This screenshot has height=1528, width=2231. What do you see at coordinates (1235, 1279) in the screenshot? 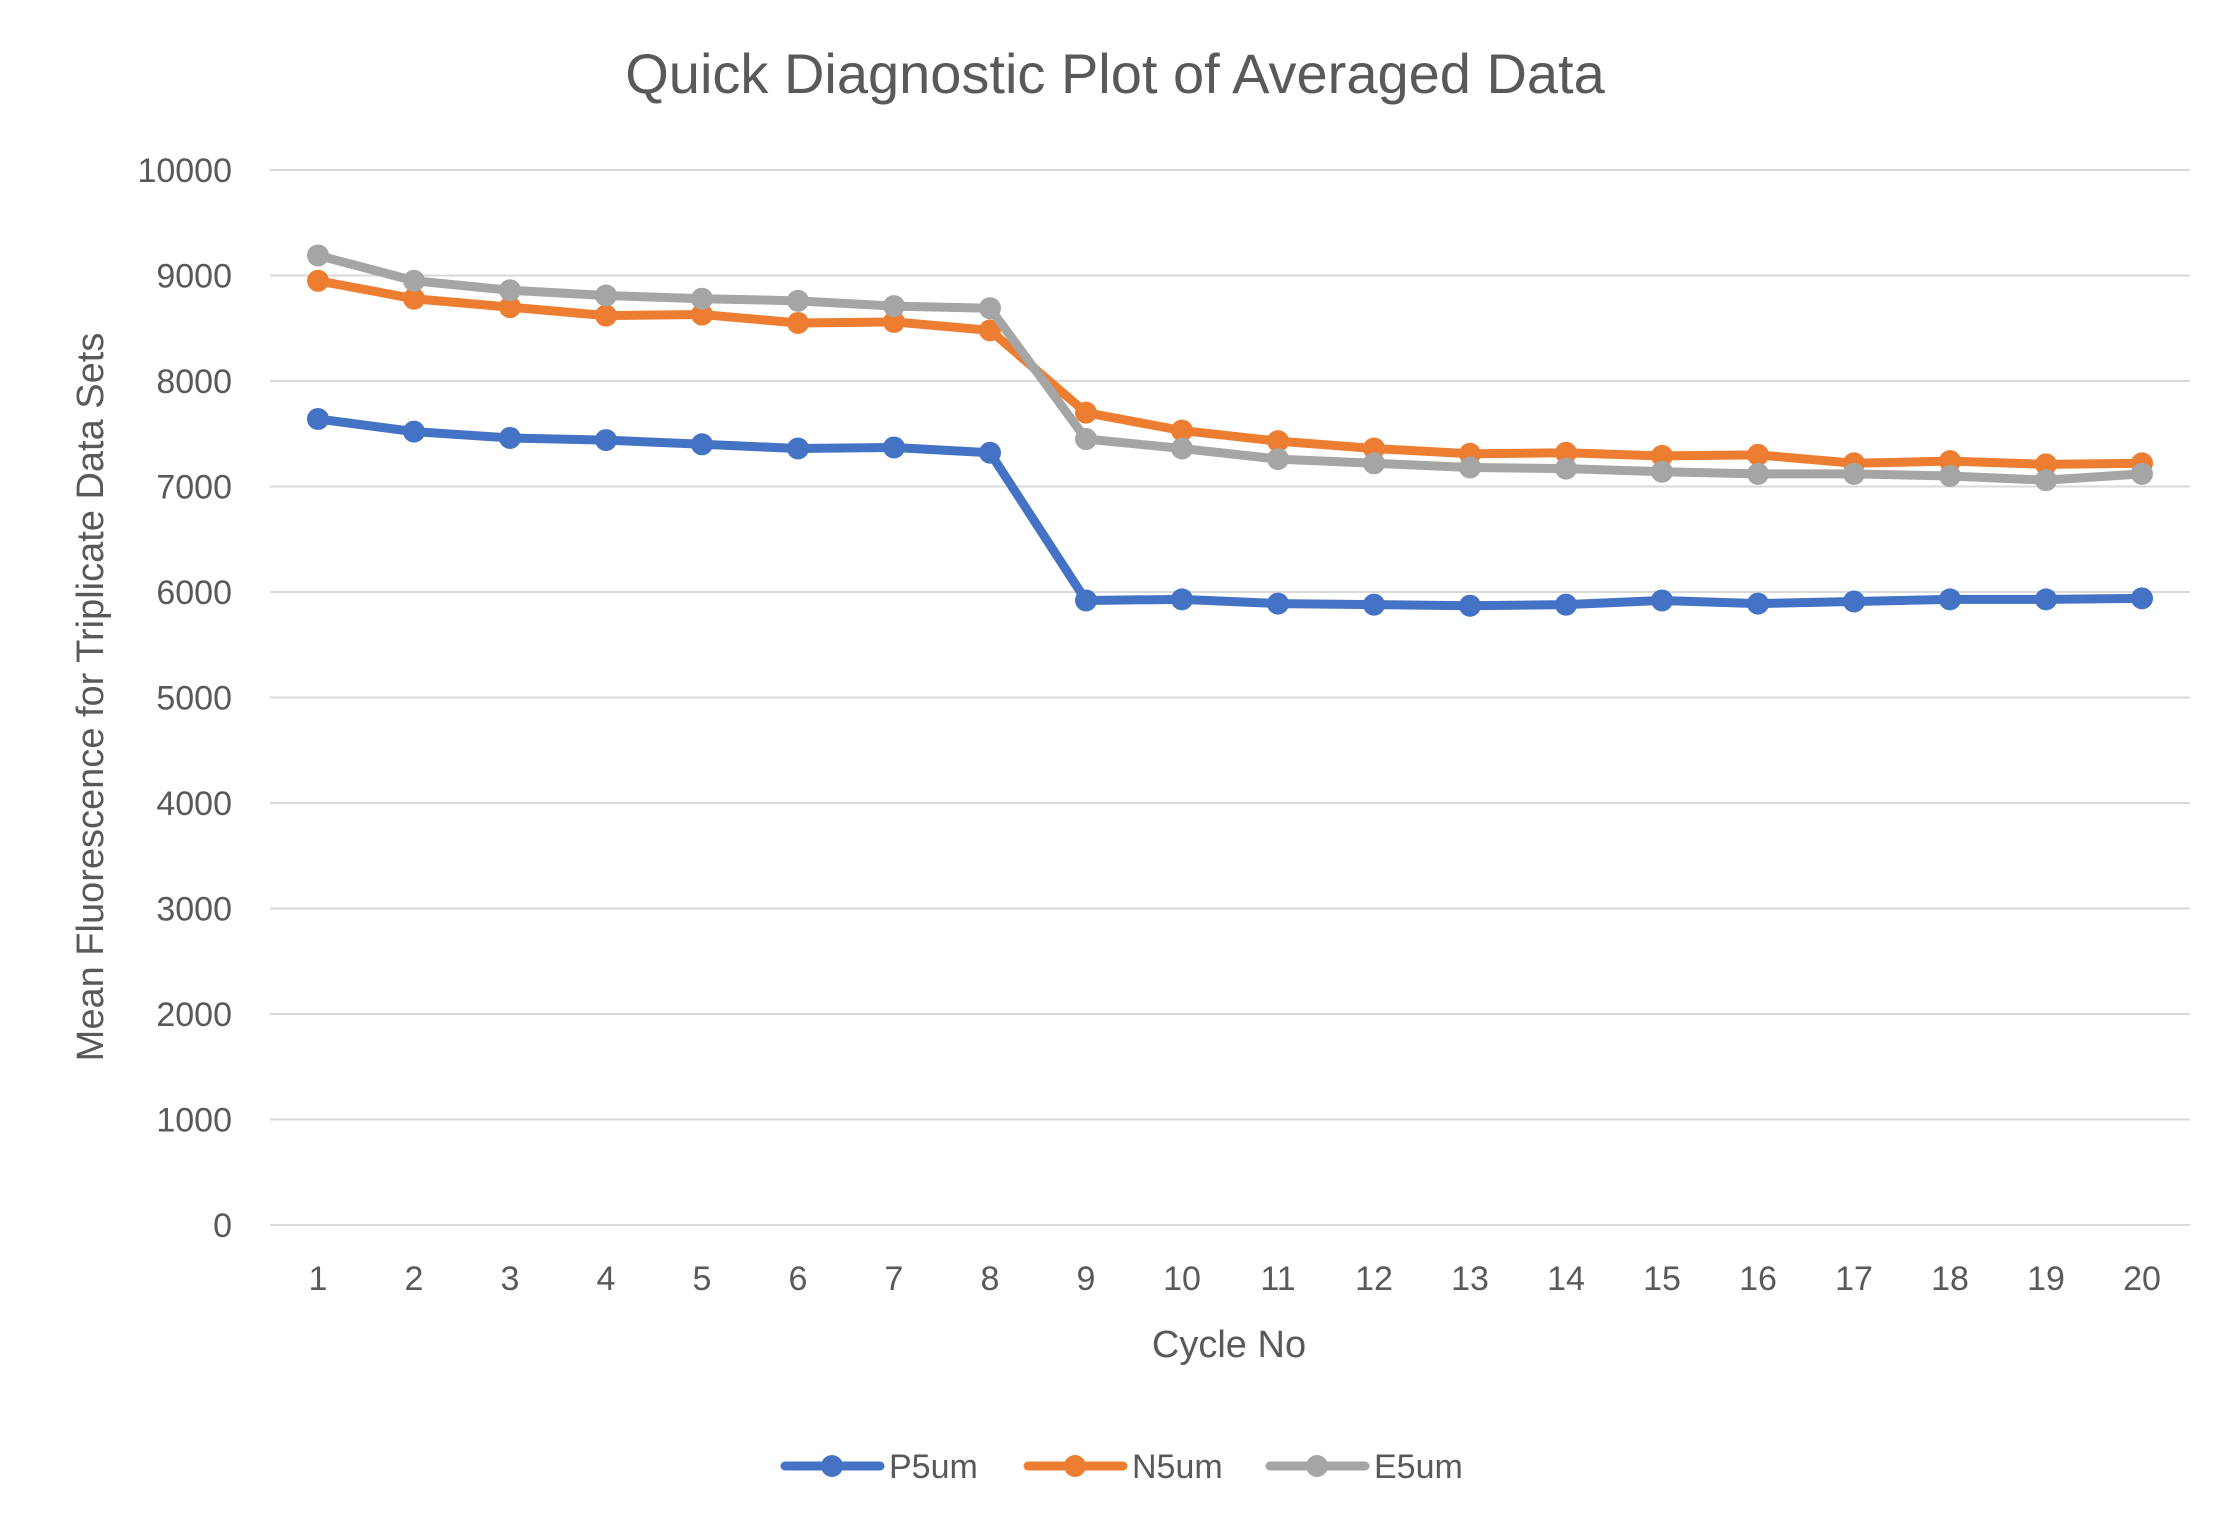
I see `x-axis-tick-labels: 1 2 3 4 5 6 7 8 9 10 11 12 13 14 15 16 17 18 19 20` at bounding box center [1235, 1279].